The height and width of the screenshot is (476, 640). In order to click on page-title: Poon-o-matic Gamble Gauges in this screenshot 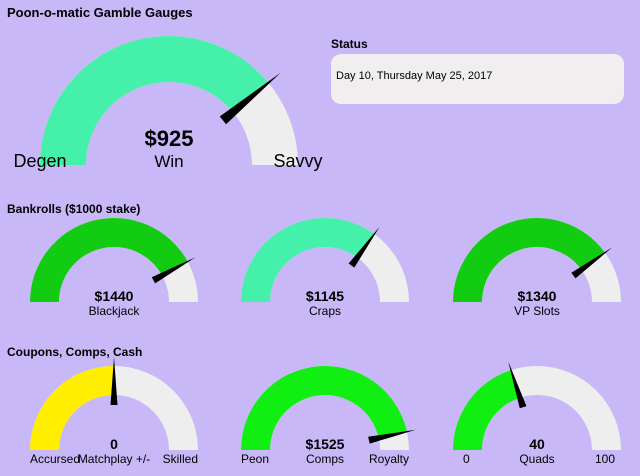, I will do `click(100, 12)`.